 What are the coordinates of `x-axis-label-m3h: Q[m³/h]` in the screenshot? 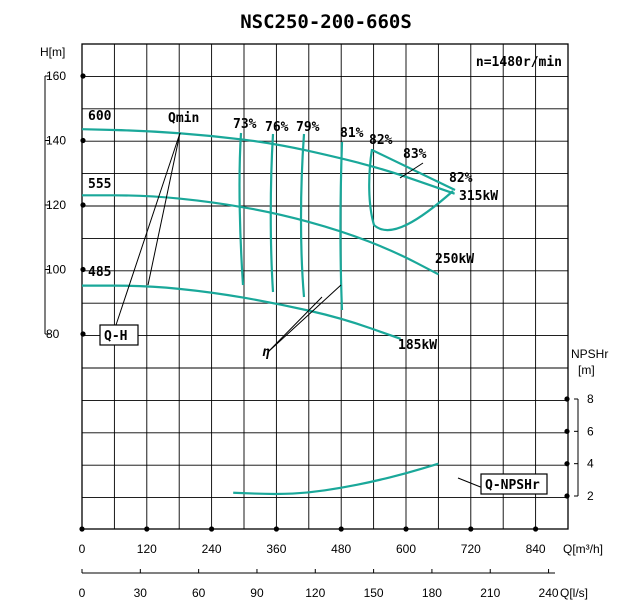 It's located at (583, 549).